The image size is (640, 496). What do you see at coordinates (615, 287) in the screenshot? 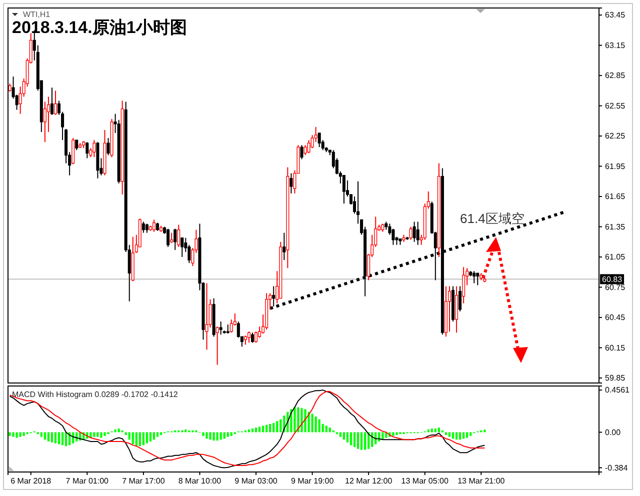
I see `y-tick-label: 60.75` at bounding box center [615, 287].